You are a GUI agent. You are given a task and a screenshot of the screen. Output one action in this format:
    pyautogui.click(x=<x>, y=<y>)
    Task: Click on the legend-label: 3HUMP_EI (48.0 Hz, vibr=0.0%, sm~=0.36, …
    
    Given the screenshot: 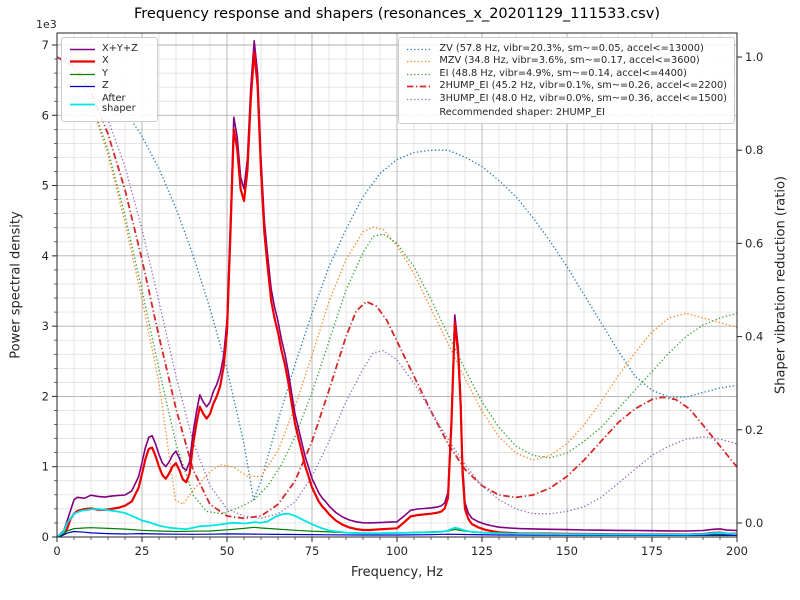 What is the action you would take?
    pyautogui.click(x=583, y=98)
    